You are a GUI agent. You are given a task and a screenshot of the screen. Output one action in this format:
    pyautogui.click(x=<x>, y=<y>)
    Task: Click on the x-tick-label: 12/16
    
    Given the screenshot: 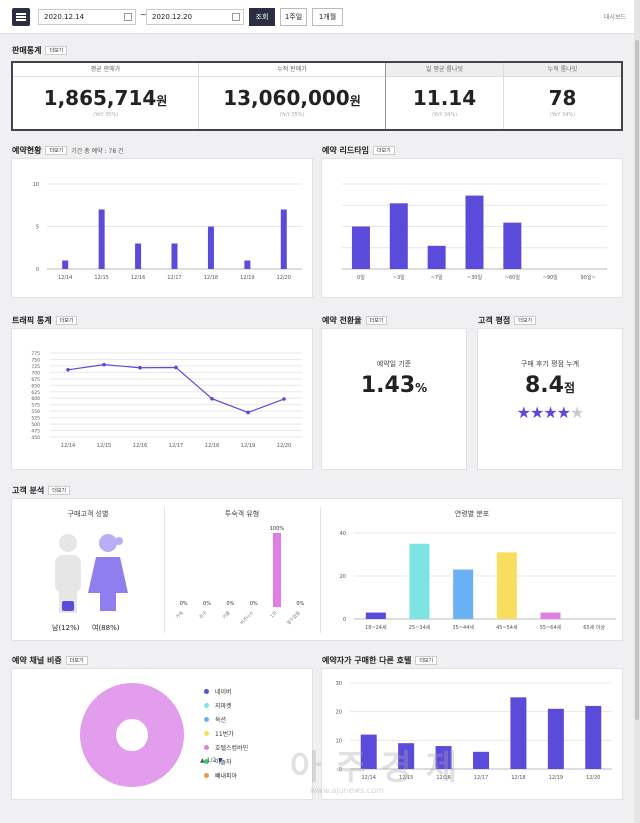 What is the action you would take?
    pyautogui.click(x=443, y=778)
    